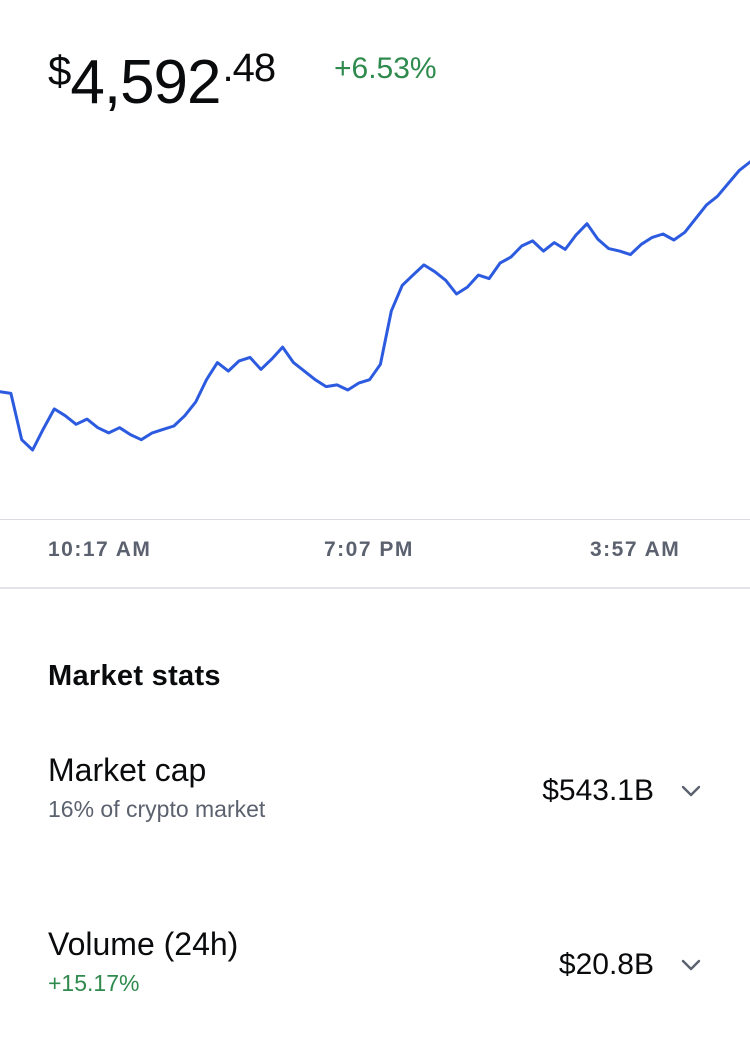 The width and height of the screenshot is (750, 1038). What do you see at coordinates (100, 549) in the screenshot?
I see `x-tick-label: 10:17 AM` at bounding box center [100, 549].